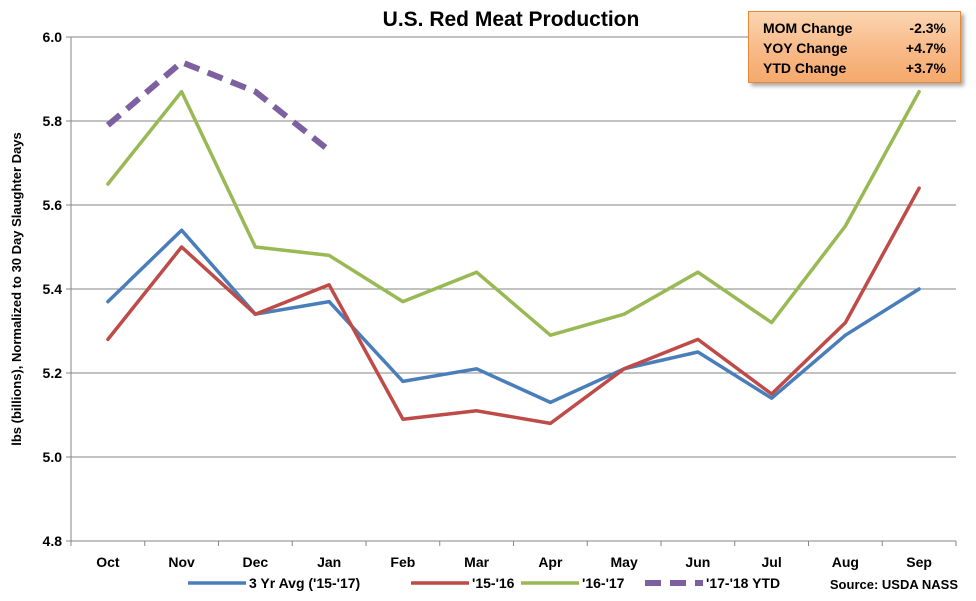  What do you see at coordinates (894, 584) in the screenshot?
I see `source-note: Source: USDA NASS` at bounding box center [894, 584].